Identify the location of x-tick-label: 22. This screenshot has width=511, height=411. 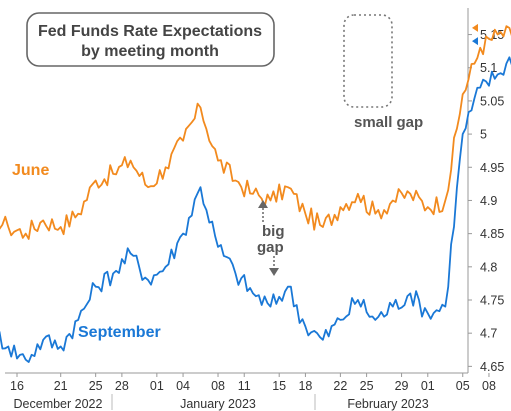
(340, 386).